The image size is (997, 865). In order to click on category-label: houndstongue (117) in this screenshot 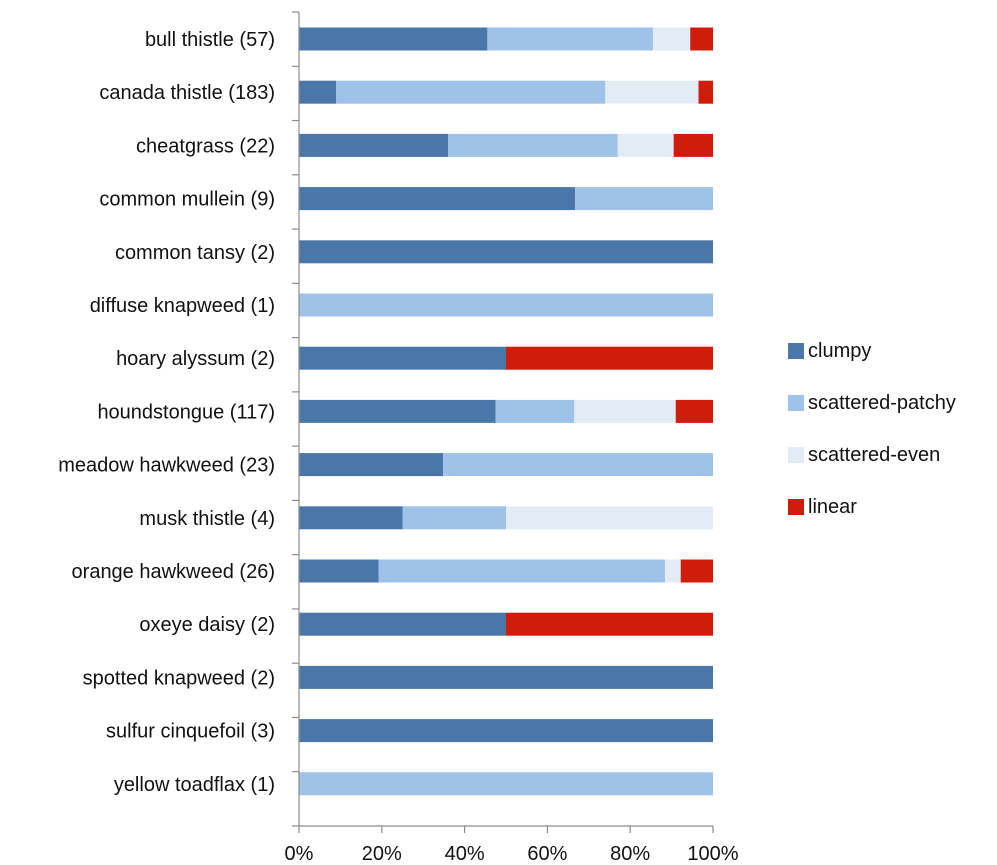, I will do `click(186, 412)`.